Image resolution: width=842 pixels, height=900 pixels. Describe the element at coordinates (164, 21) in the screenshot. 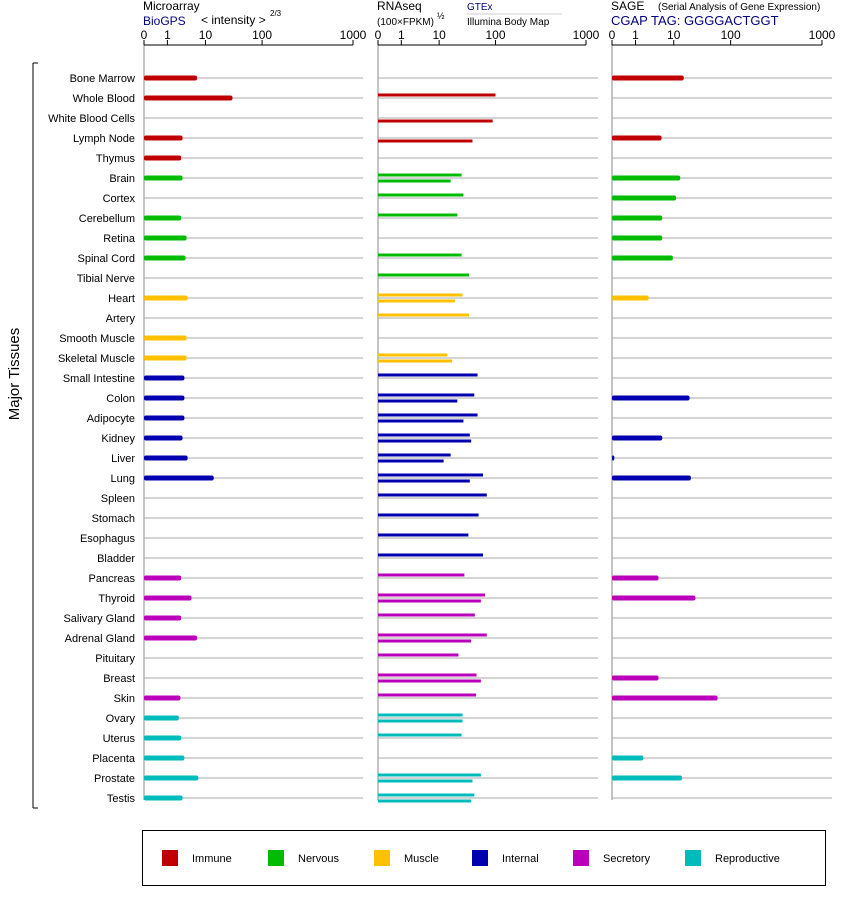

I see `panel-source: BioGPS` at that location.